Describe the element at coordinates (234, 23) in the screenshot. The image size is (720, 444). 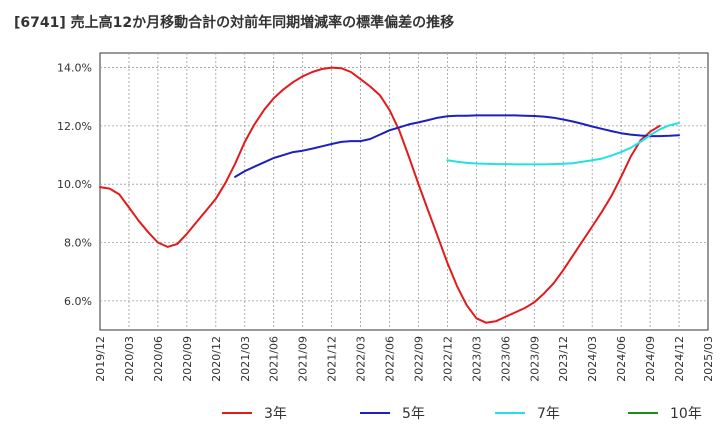
I see `chart-title: [6741] 売上高12か月移動合計の対前年同期増減率の標準偏差の推移` at that location.